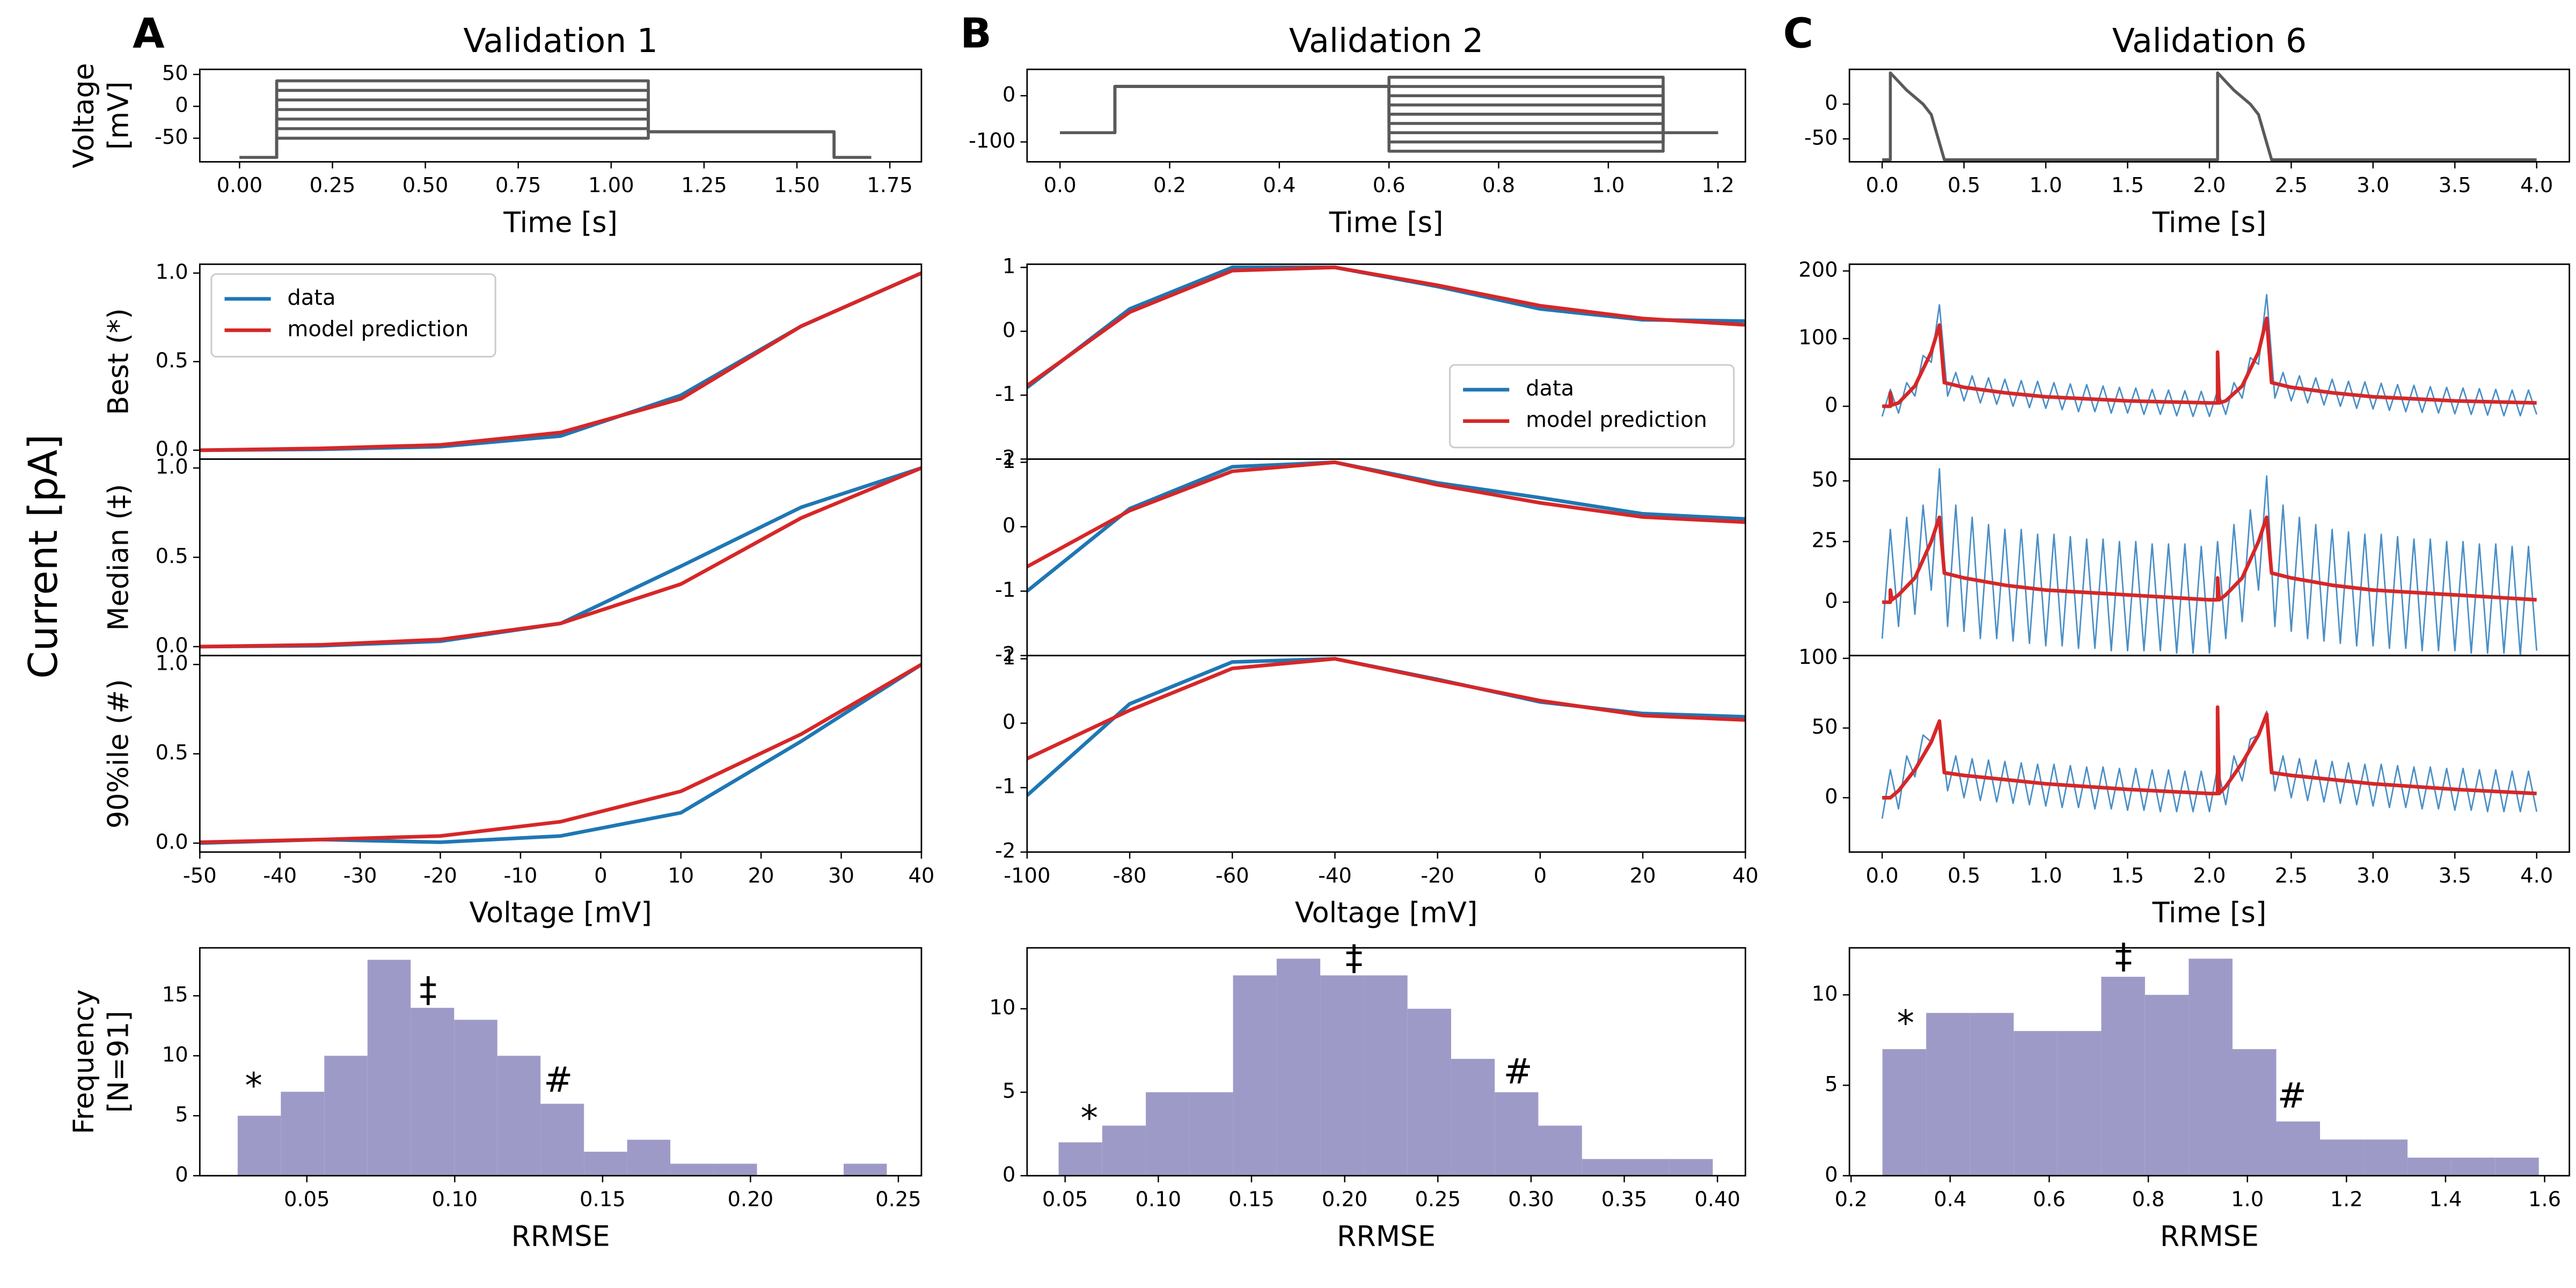 The height and width of the screenshot is (1288, 2576). I want to click on y-tick-label: -1, so click(1005, 590).